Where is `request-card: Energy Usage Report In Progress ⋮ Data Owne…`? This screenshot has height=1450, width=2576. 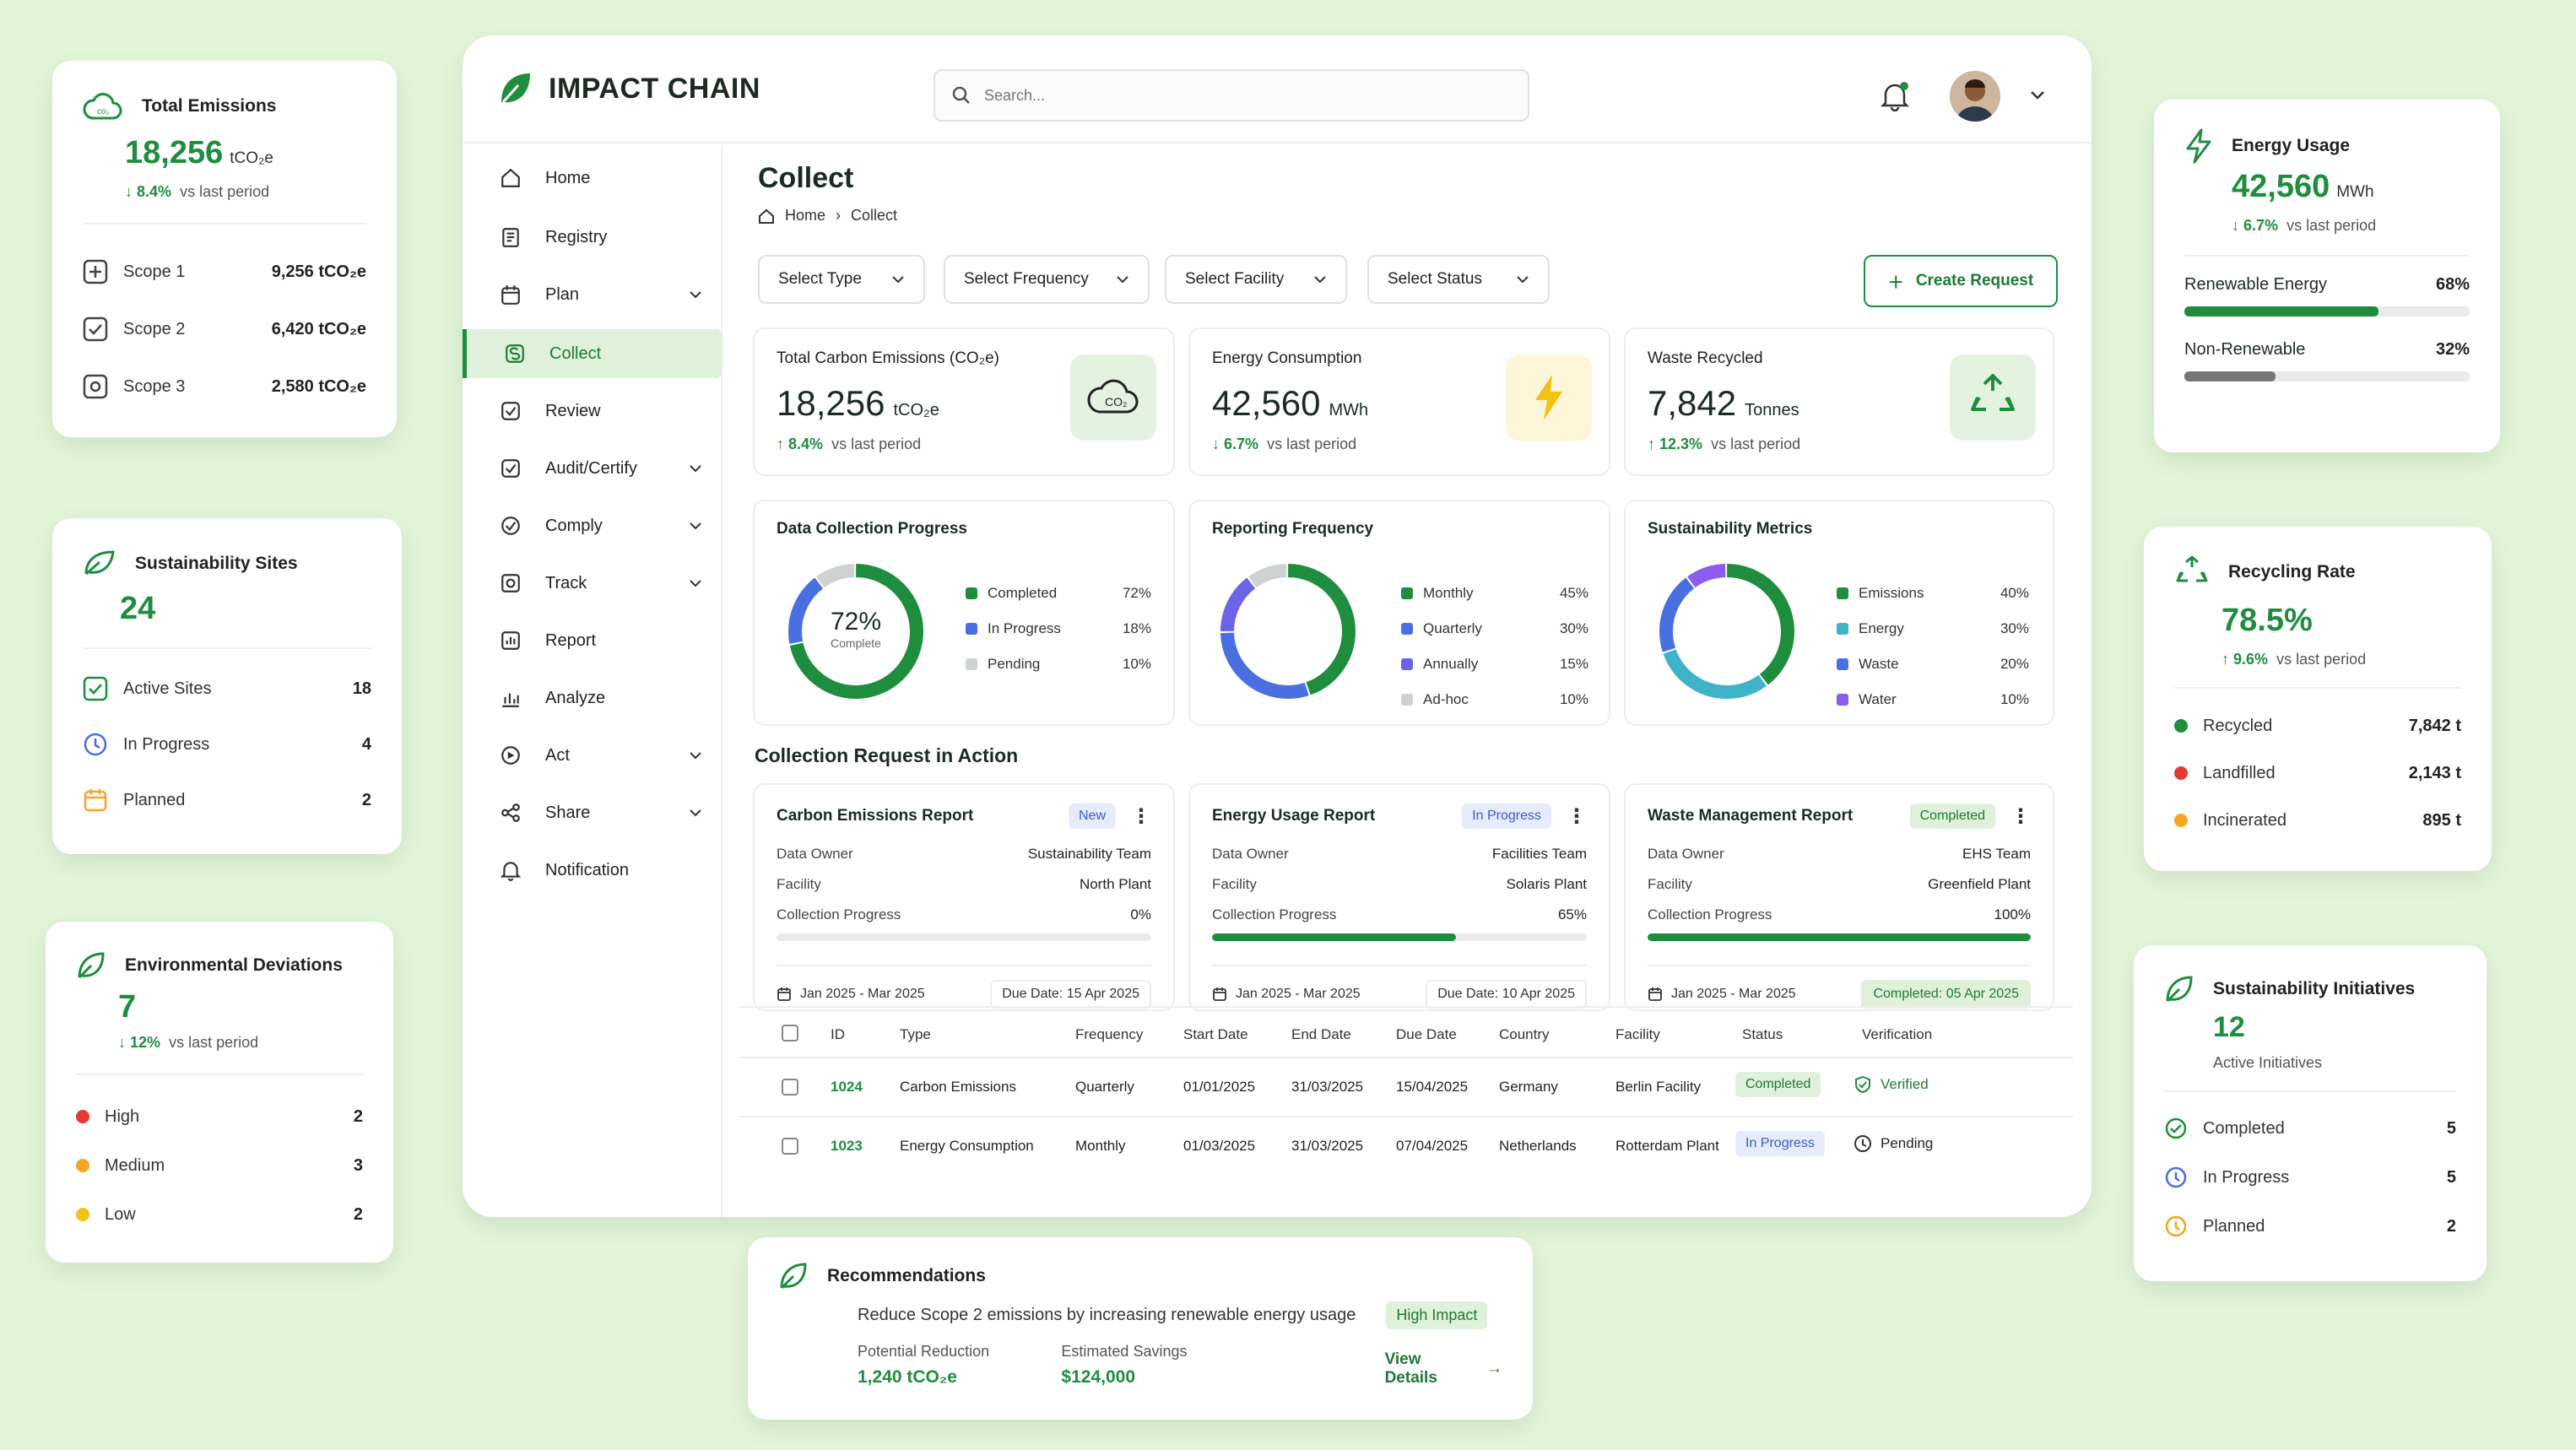 request-card: Energy Usage Report In Progress ⋮ Data Owne… is located at coordinates (1399, 897).